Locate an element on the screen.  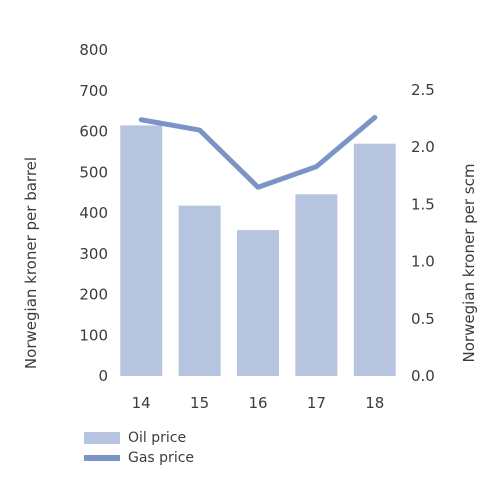
legend-item-oil: Oil price is located at coordinates (139, 438).